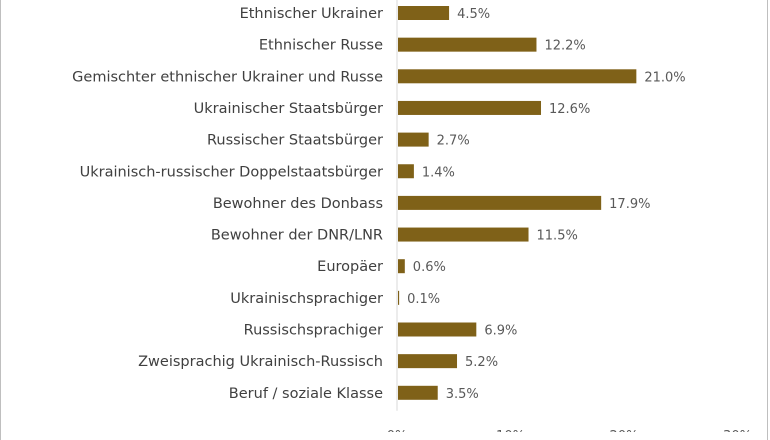 This screenshot has height=440, width=770. Describe the element at coordinates (288, 109) in the screenshot. I see `category-label: Ukrainischer Staatsbürger` at that location.